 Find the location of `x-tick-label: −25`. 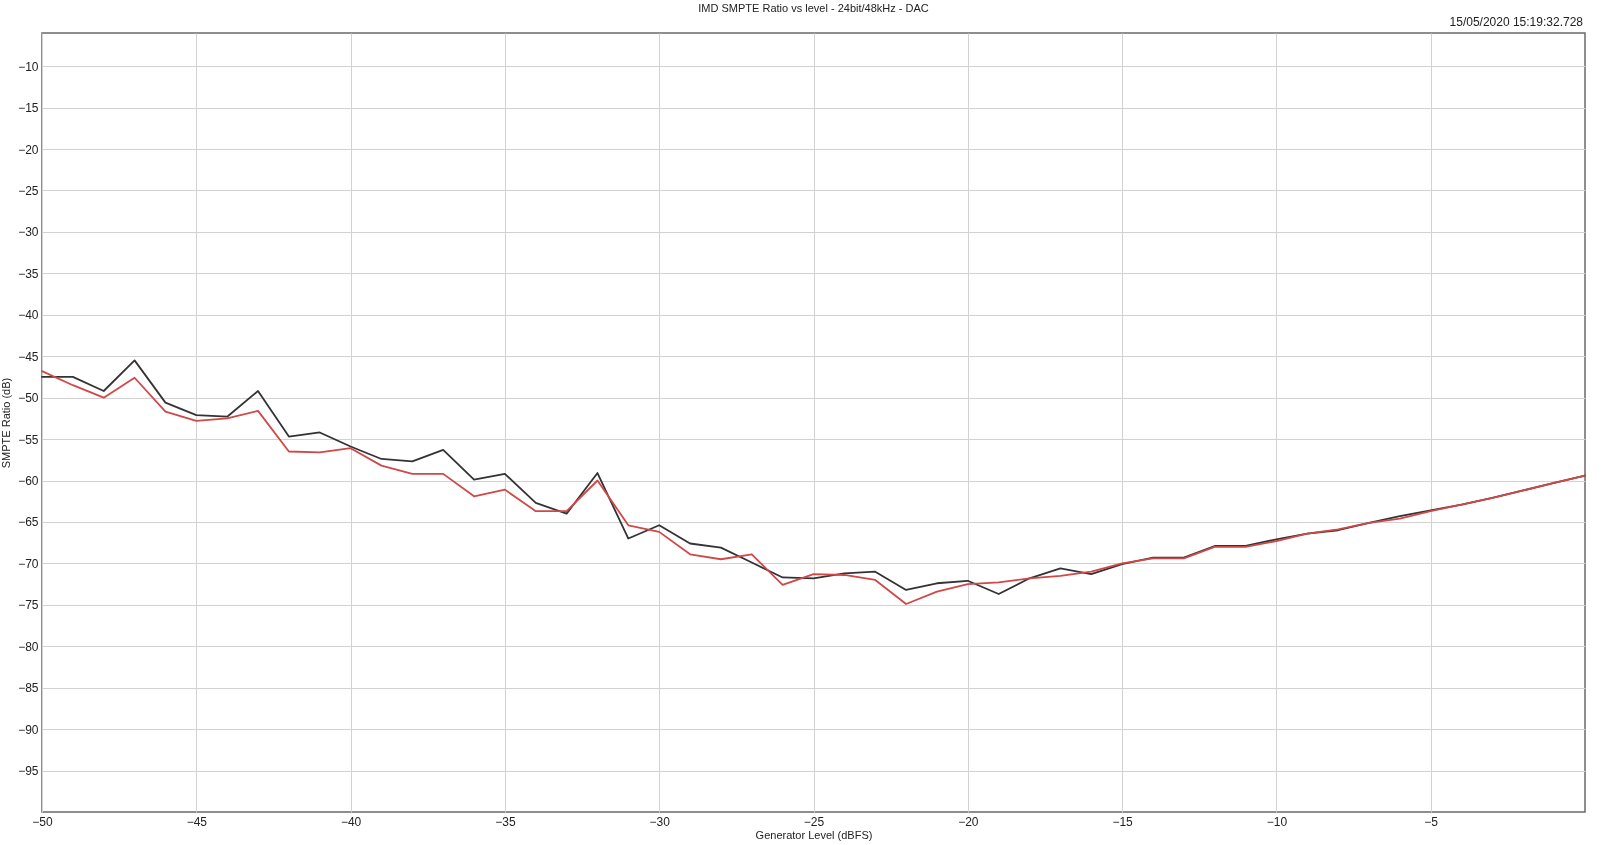

x-tick-label: −25 is located at coordinates (814, 821).